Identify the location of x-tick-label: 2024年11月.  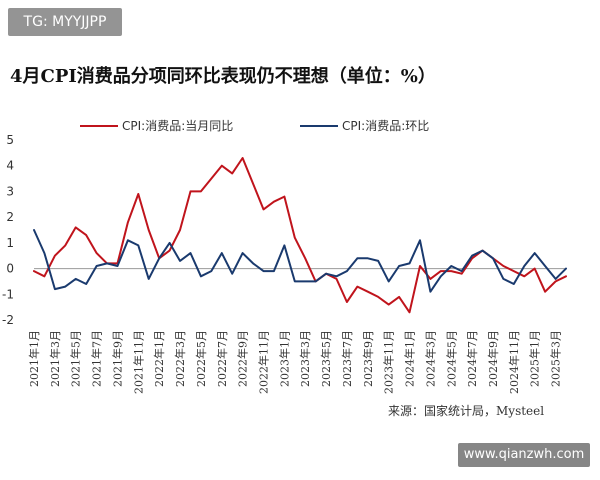
(514, 362).